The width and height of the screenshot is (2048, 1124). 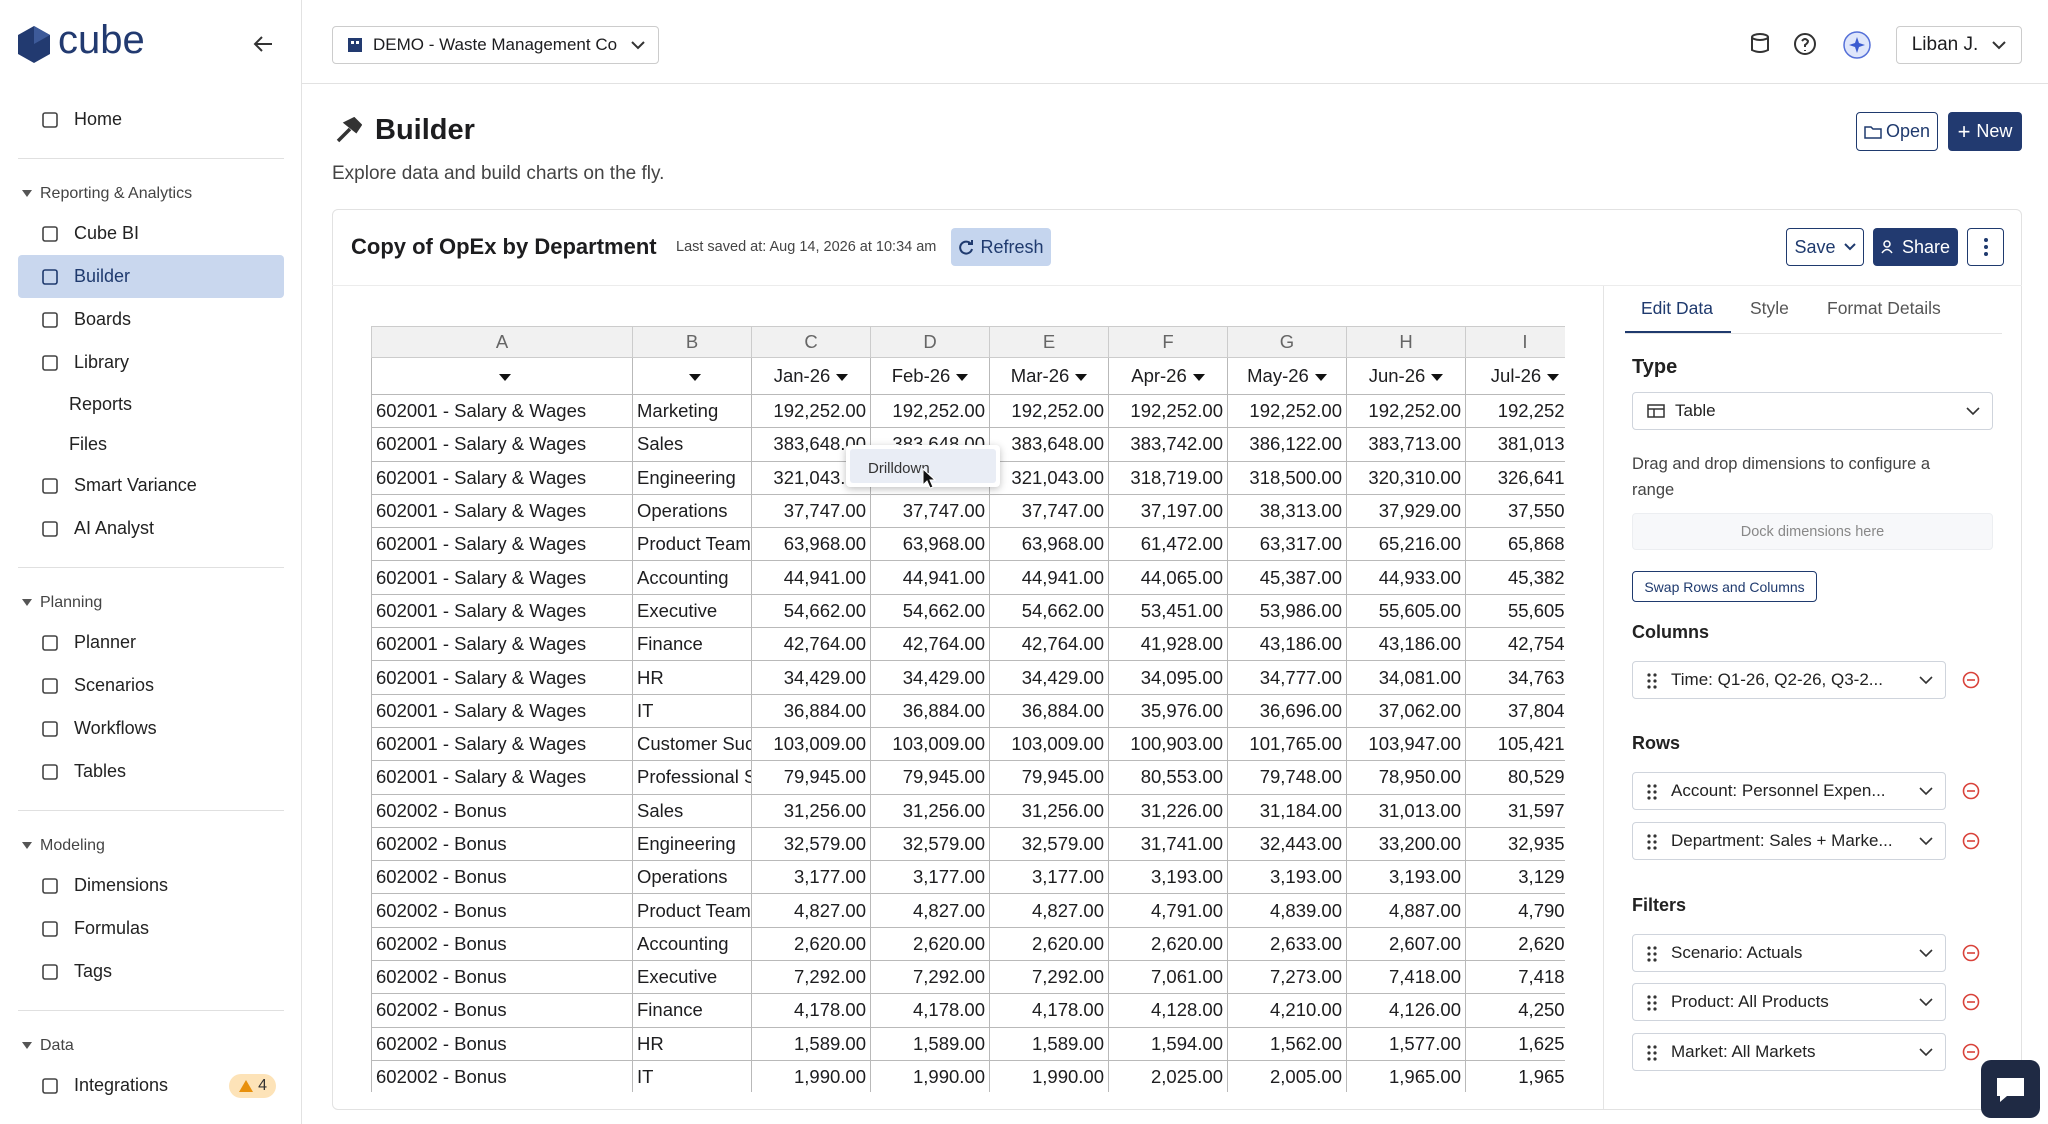 What do you see at coordinates (1964, 131) in the screenshot?
I see `plus: +` at bounding box center [1964, 131].